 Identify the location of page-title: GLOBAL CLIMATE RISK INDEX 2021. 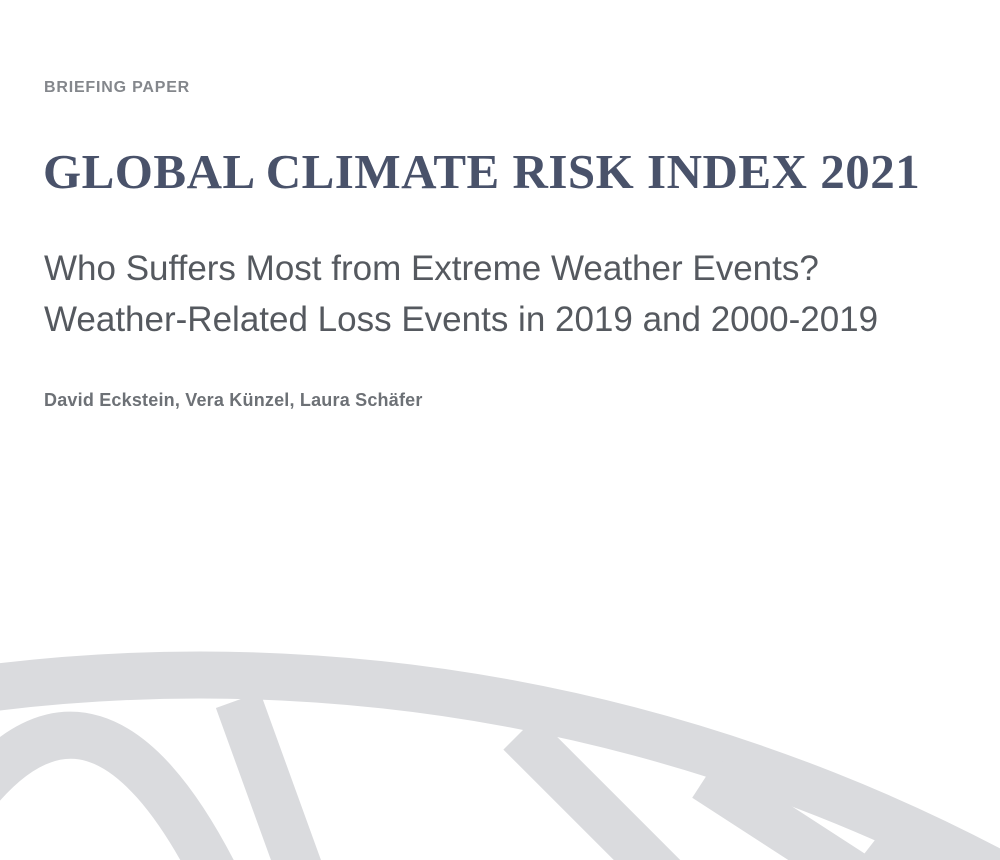
(482, 171).